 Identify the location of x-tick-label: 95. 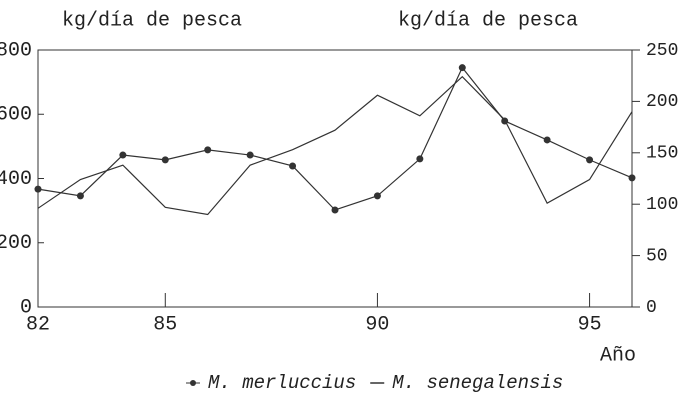
(590, 324).